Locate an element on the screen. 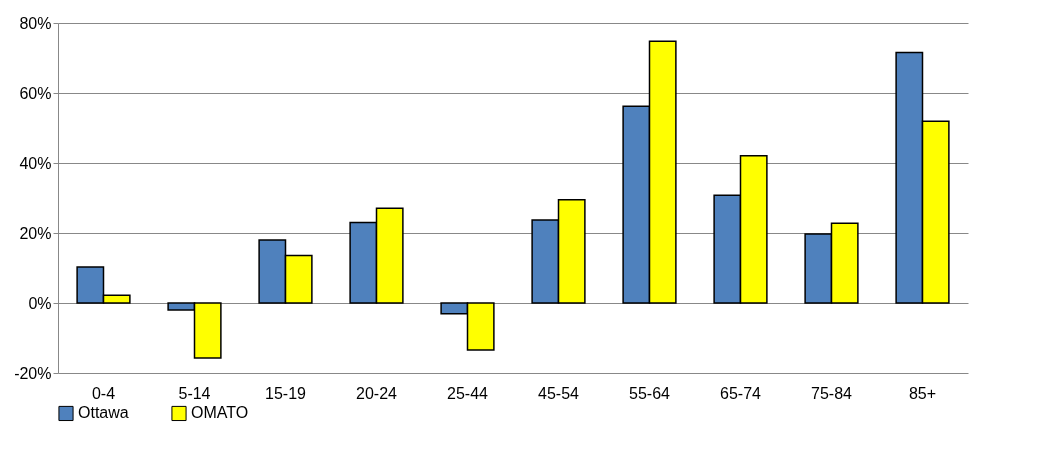  x-tick-label: 45-54 is located at coordinates (559, 393).